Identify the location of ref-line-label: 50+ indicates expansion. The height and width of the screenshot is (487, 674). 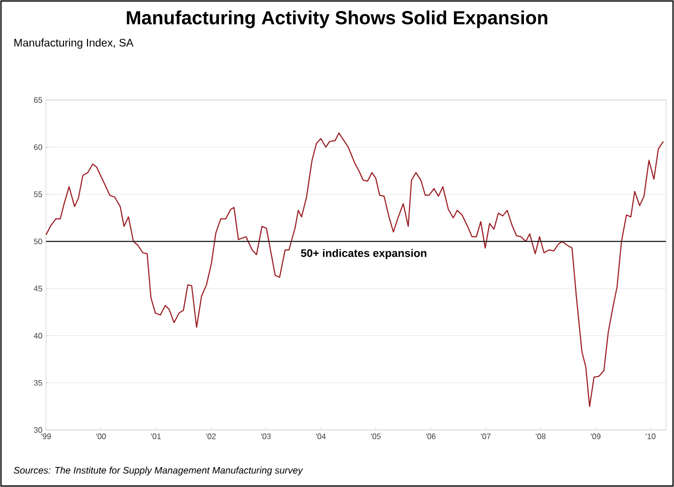
(363, 254).